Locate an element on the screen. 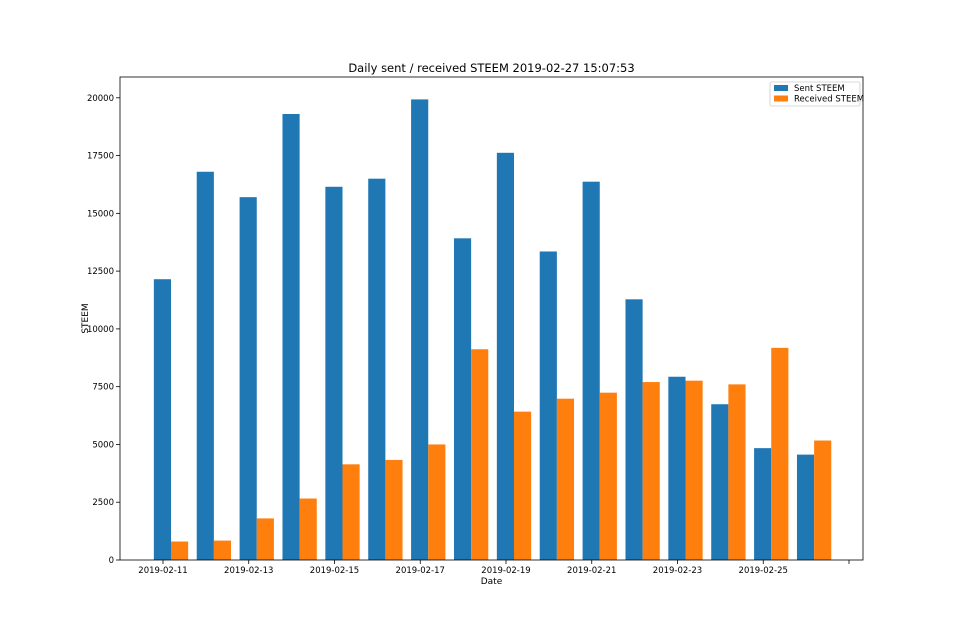 Image resolution: width=960 pixels, height=640 pixels. y-tick-label: 12500 is located at coordinates (100, 272).